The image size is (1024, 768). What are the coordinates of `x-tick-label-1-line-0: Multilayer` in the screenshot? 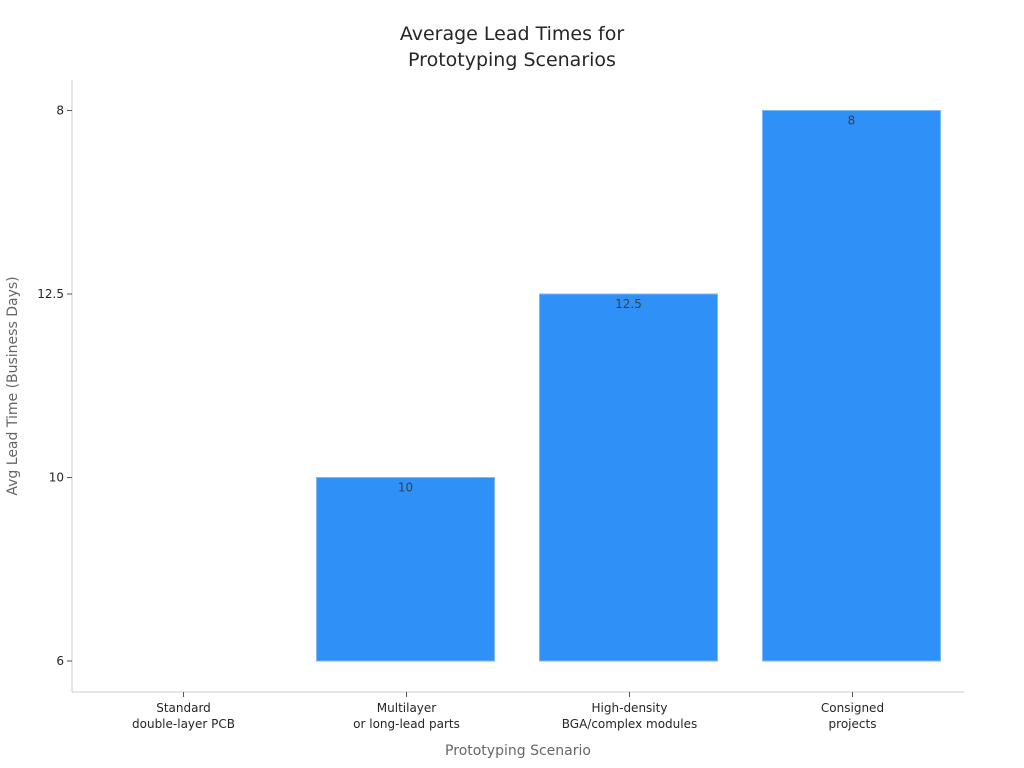 It's located at (407, 708).